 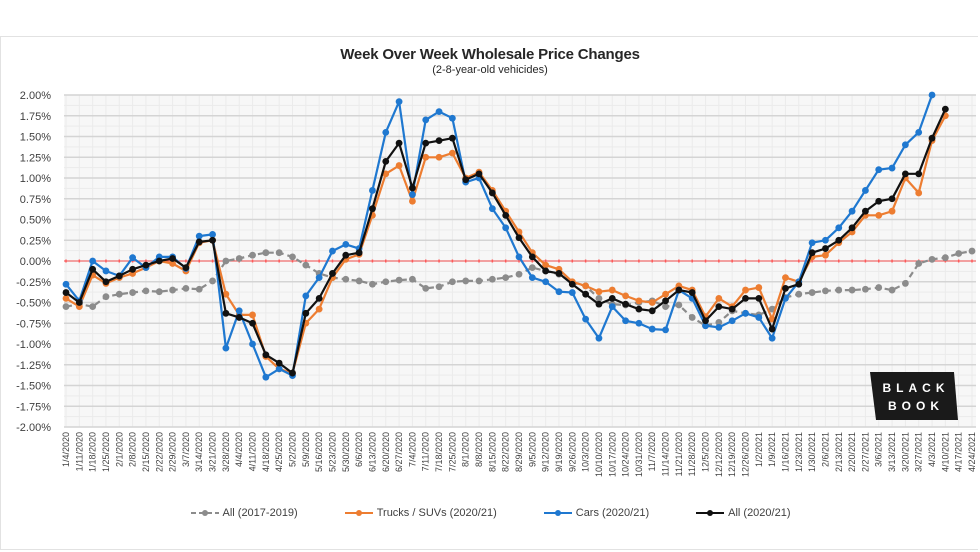 I want to click on x-tick-label: 12/19/2020, so click(x=732, y=454).